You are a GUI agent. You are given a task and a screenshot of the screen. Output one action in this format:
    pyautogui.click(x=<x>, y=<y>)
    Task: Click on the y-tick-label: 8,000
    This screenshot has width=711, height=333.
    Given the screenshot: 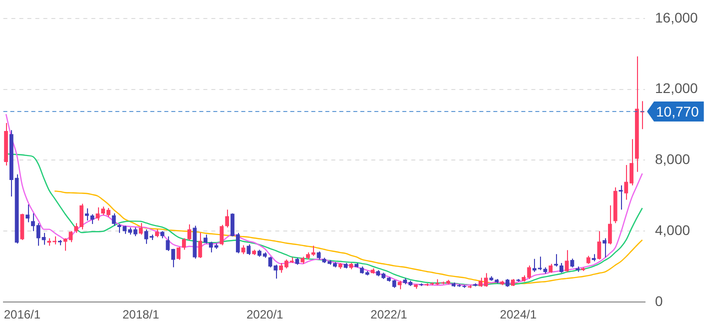 What is the action you would take?
    pyautogui.click(x=672, y=159)
    